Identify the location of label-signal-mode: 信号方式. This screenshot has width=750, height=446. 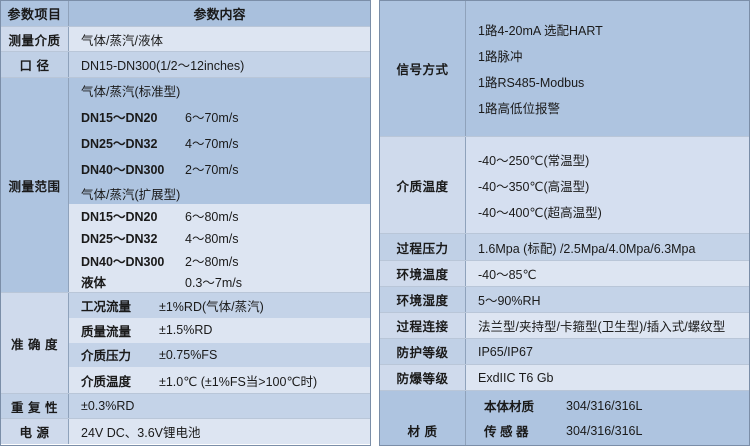
(423, 68).